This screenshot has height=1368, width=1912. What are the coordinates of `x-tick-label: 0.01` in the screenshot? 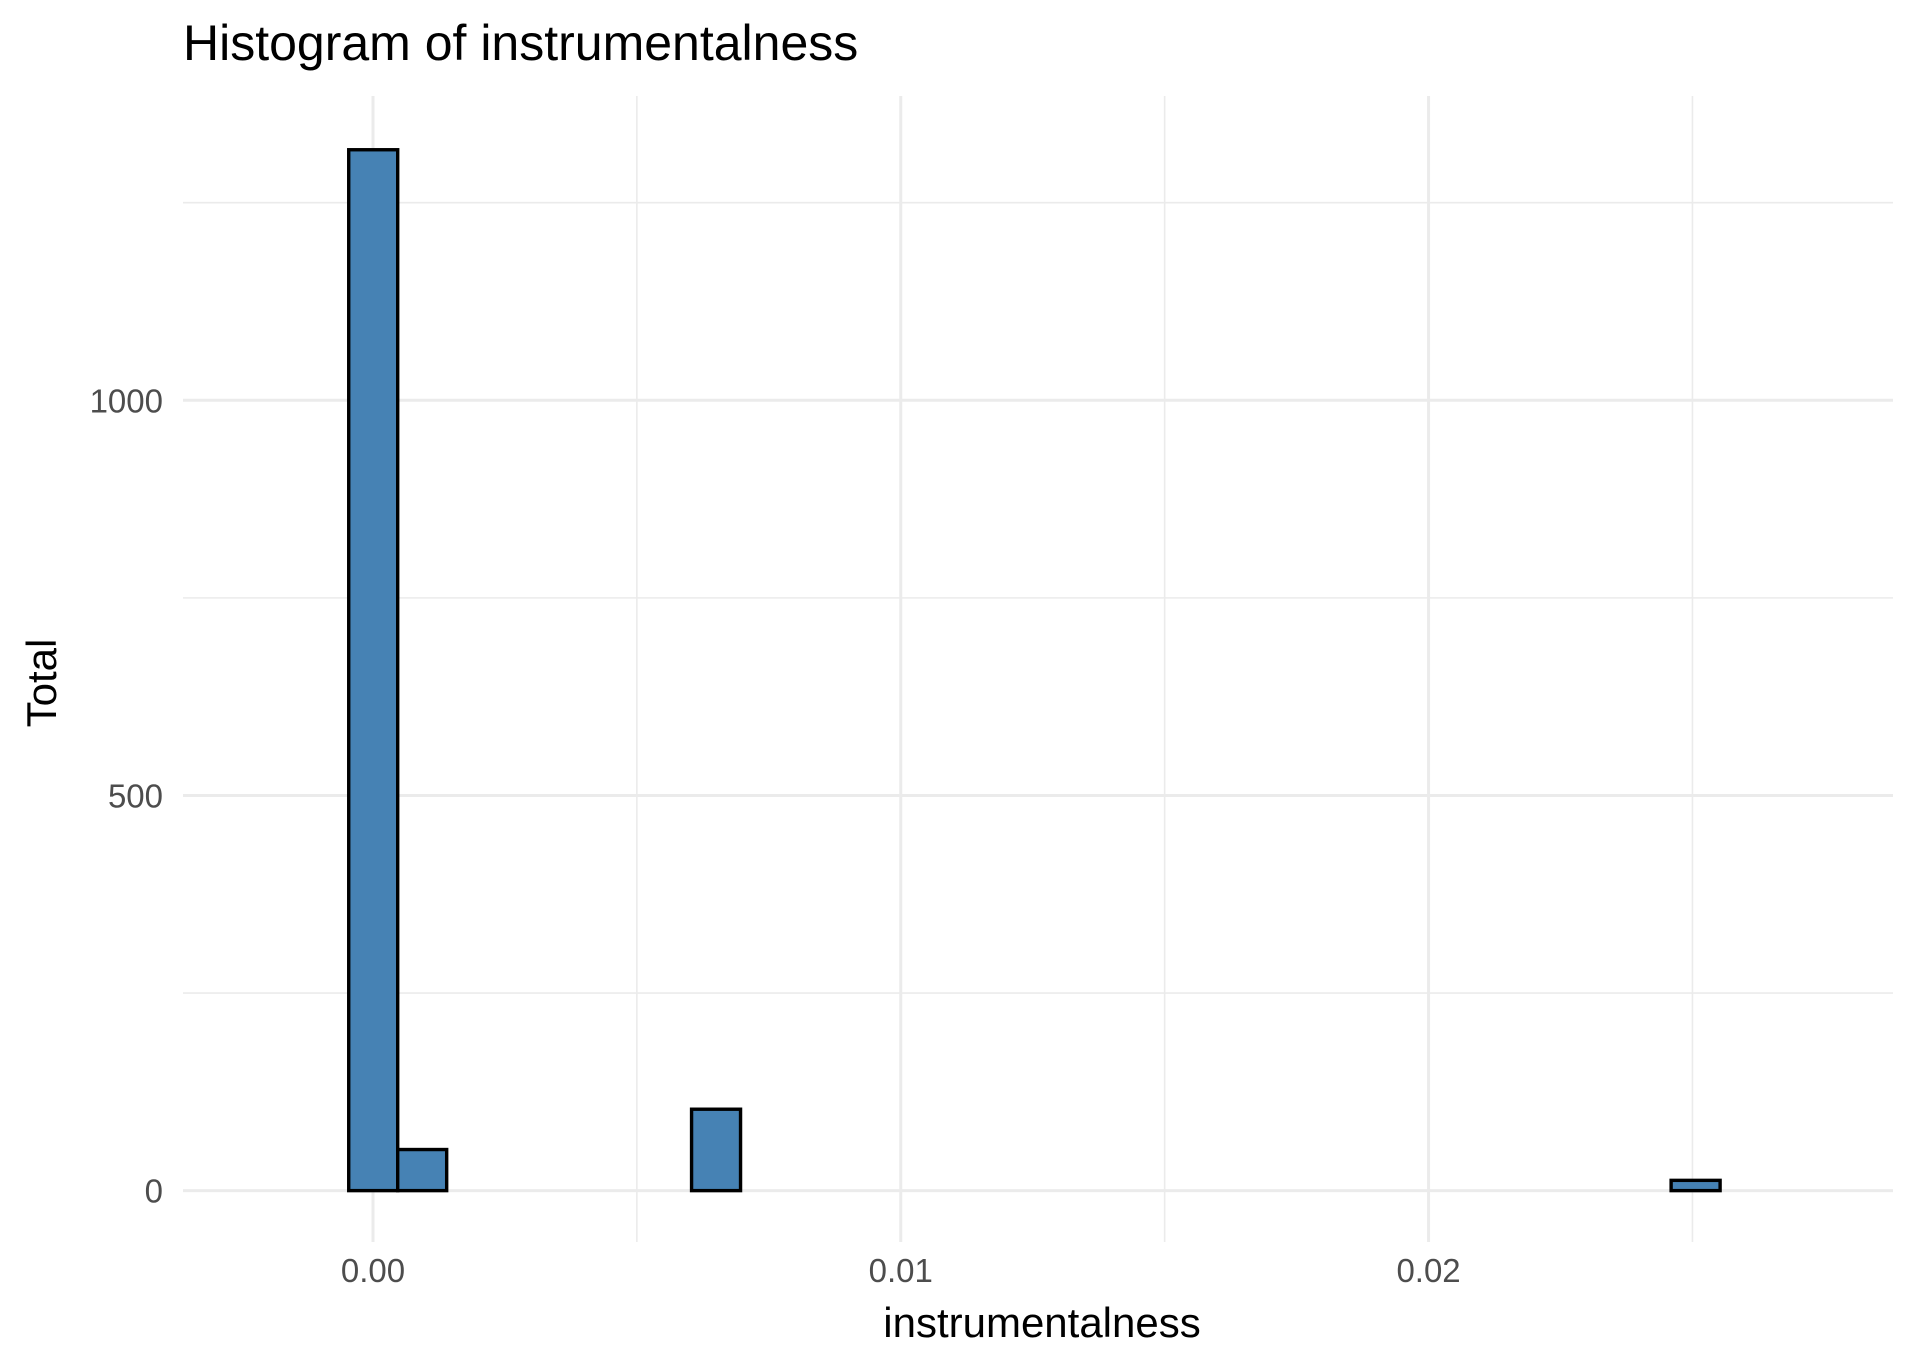 It's located at (901, 1270).